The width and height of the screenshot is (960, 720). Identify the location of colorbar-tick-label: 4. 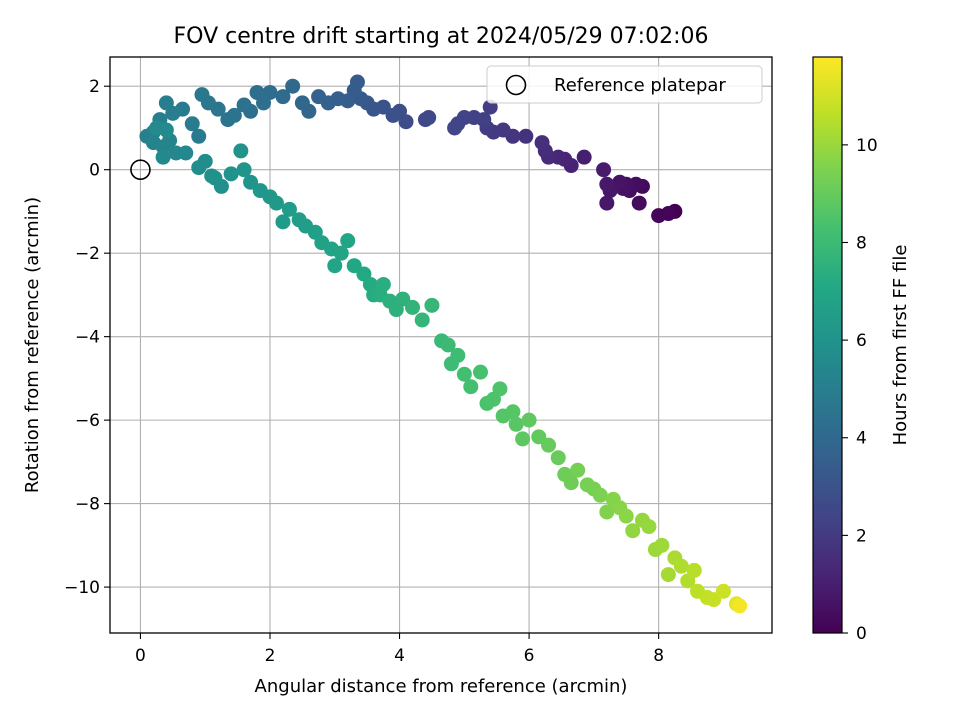
(861, 439).